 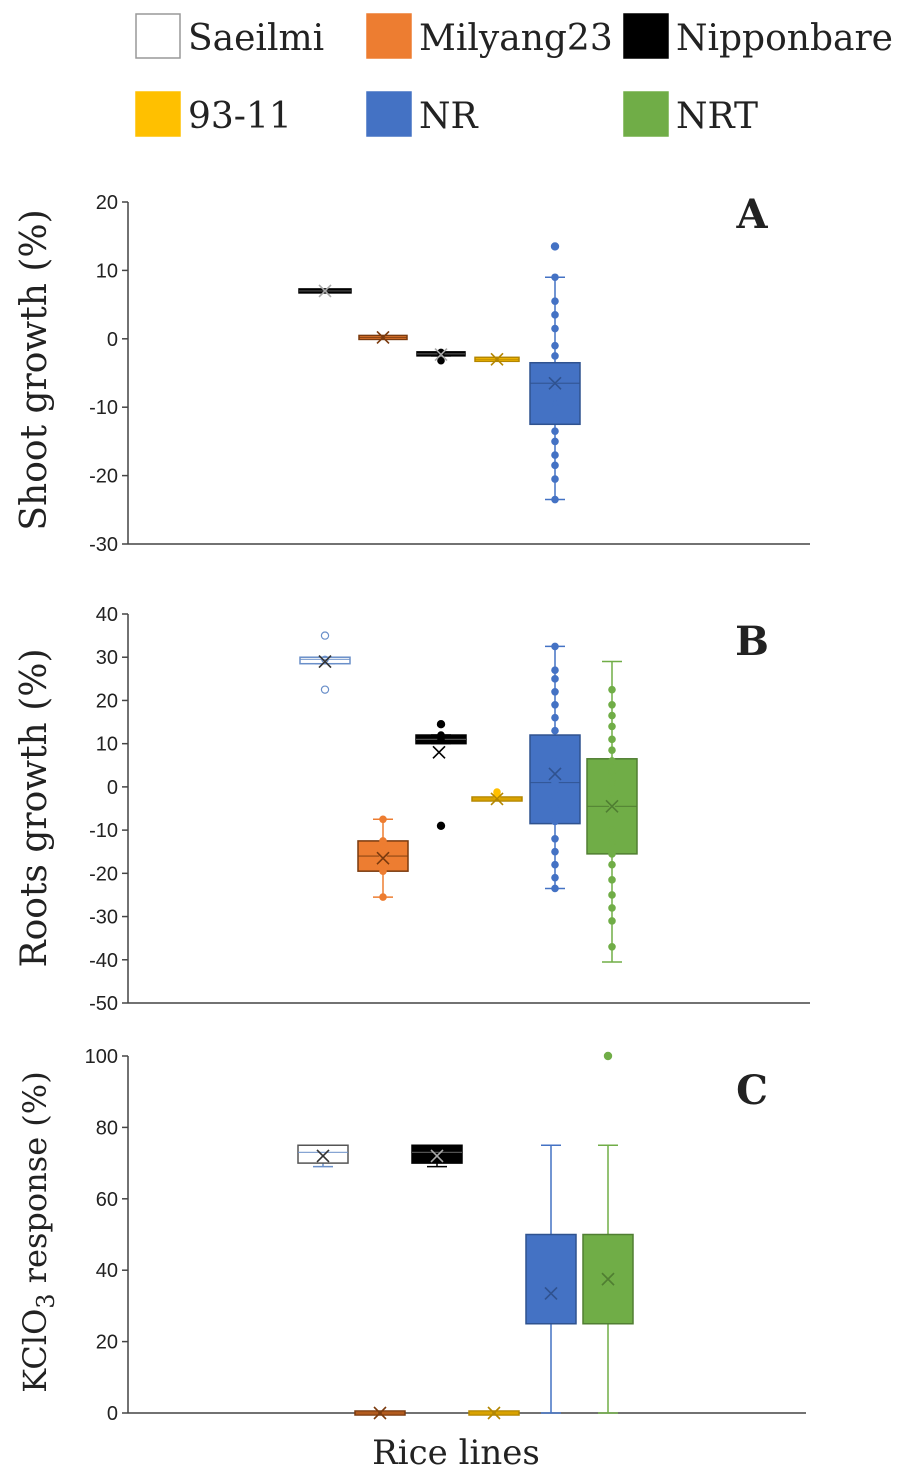 I want to click on panel-b-ytick-label-0: 0, so click(x=112, y=788).